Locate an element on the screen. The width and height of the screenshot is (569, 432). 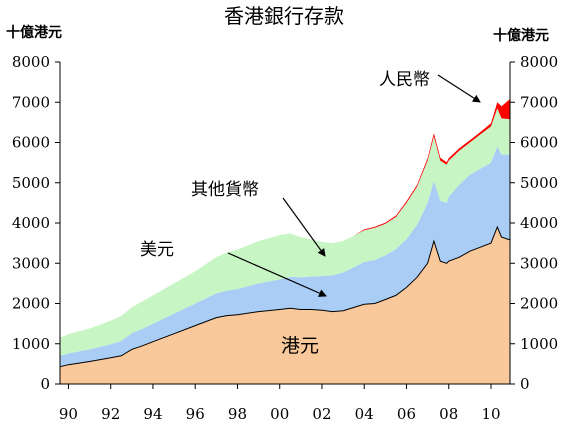
y-tick-label-right: 3000 is located at coordinates (539, 263).